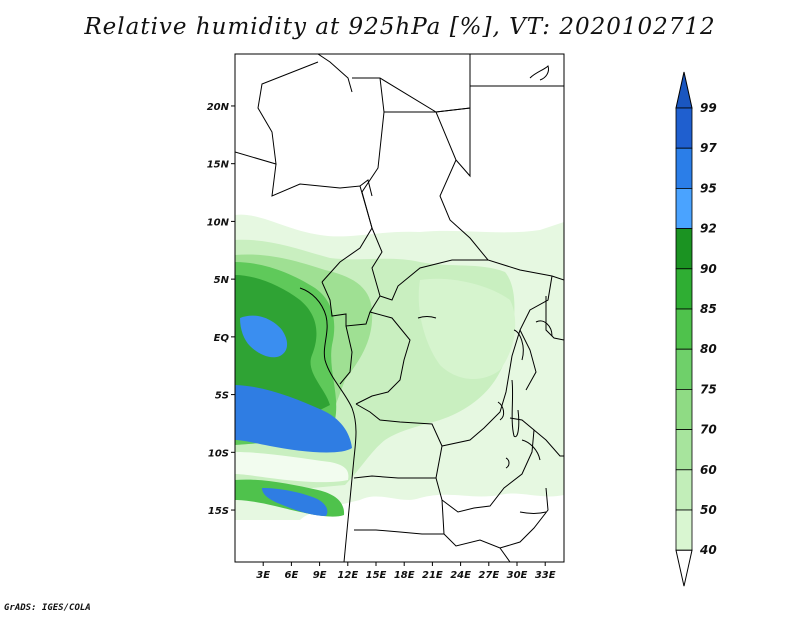 This screenshot has height=618, width=800. Describe the element at coordinates (218, 511) in the screenshot. I see `lat-tick-label: 15S` at that location.